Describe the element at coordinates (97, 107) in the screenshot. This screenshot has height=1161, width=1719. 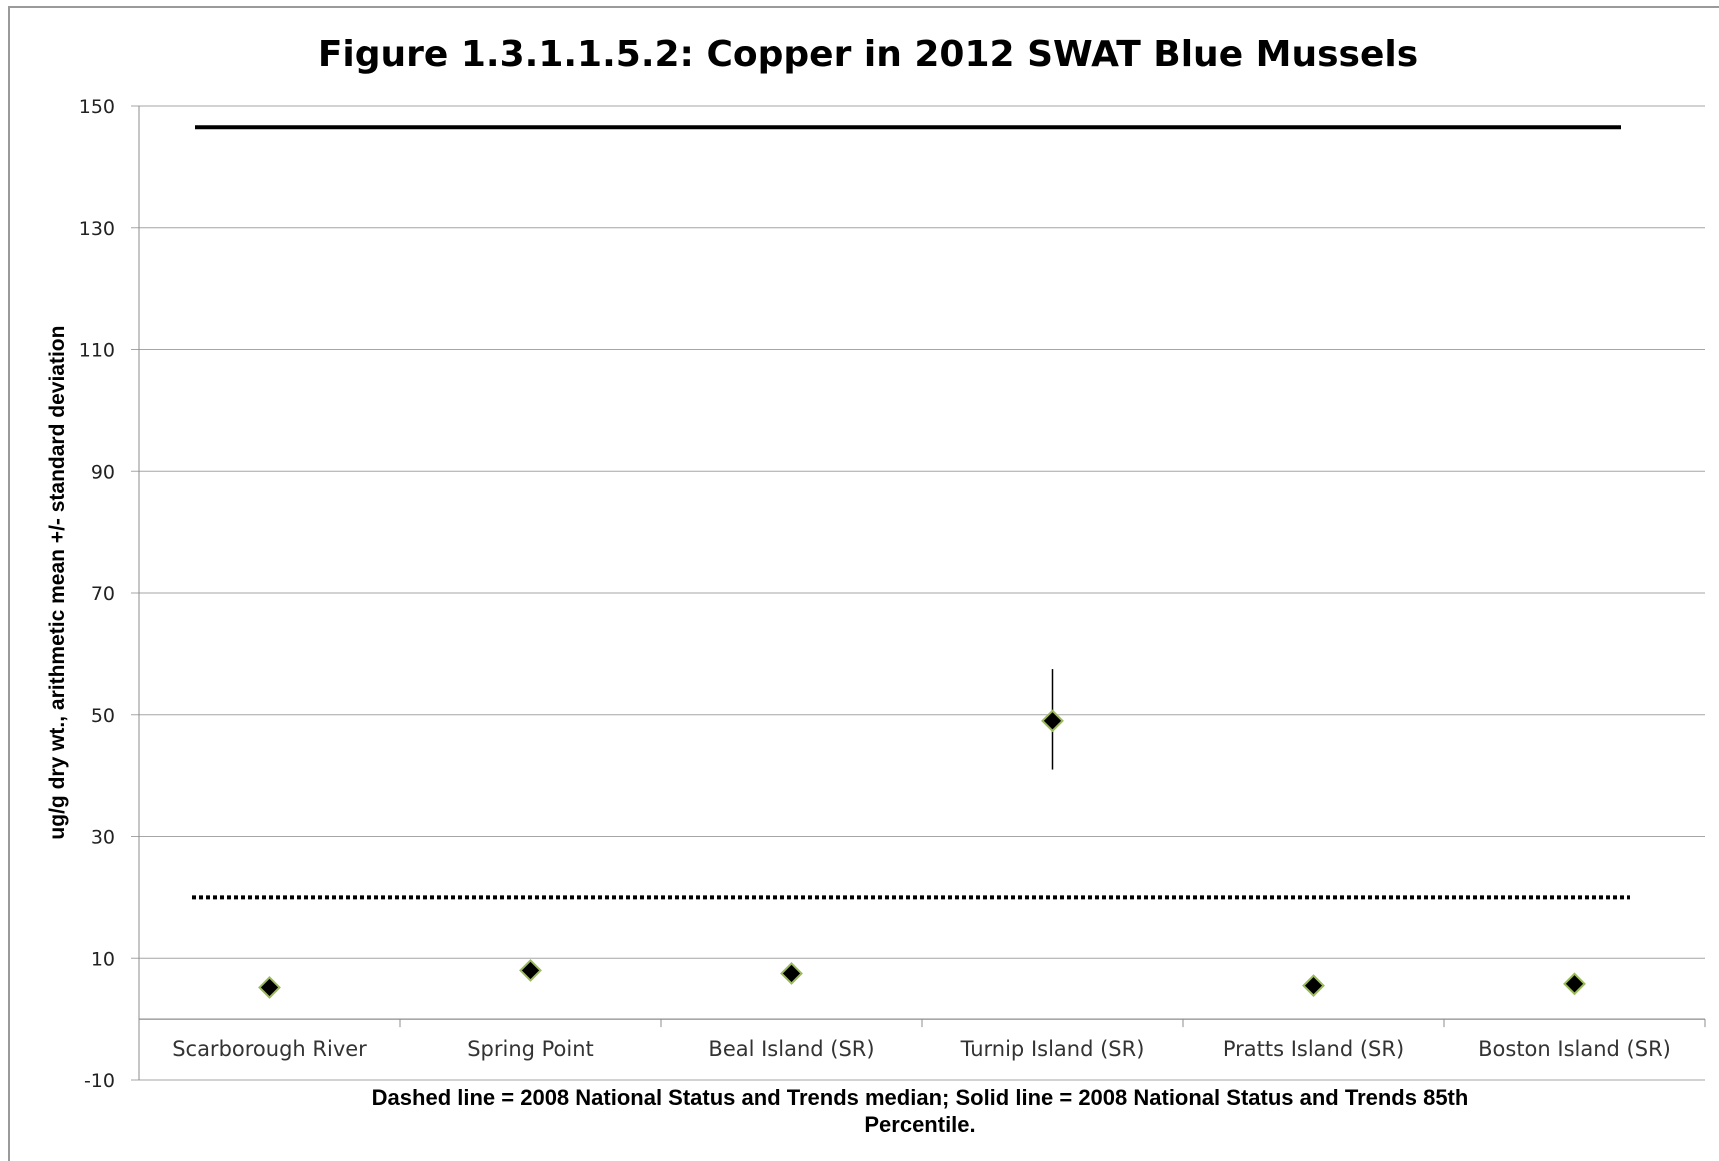
I see `y-tick-label: 150` at that location.